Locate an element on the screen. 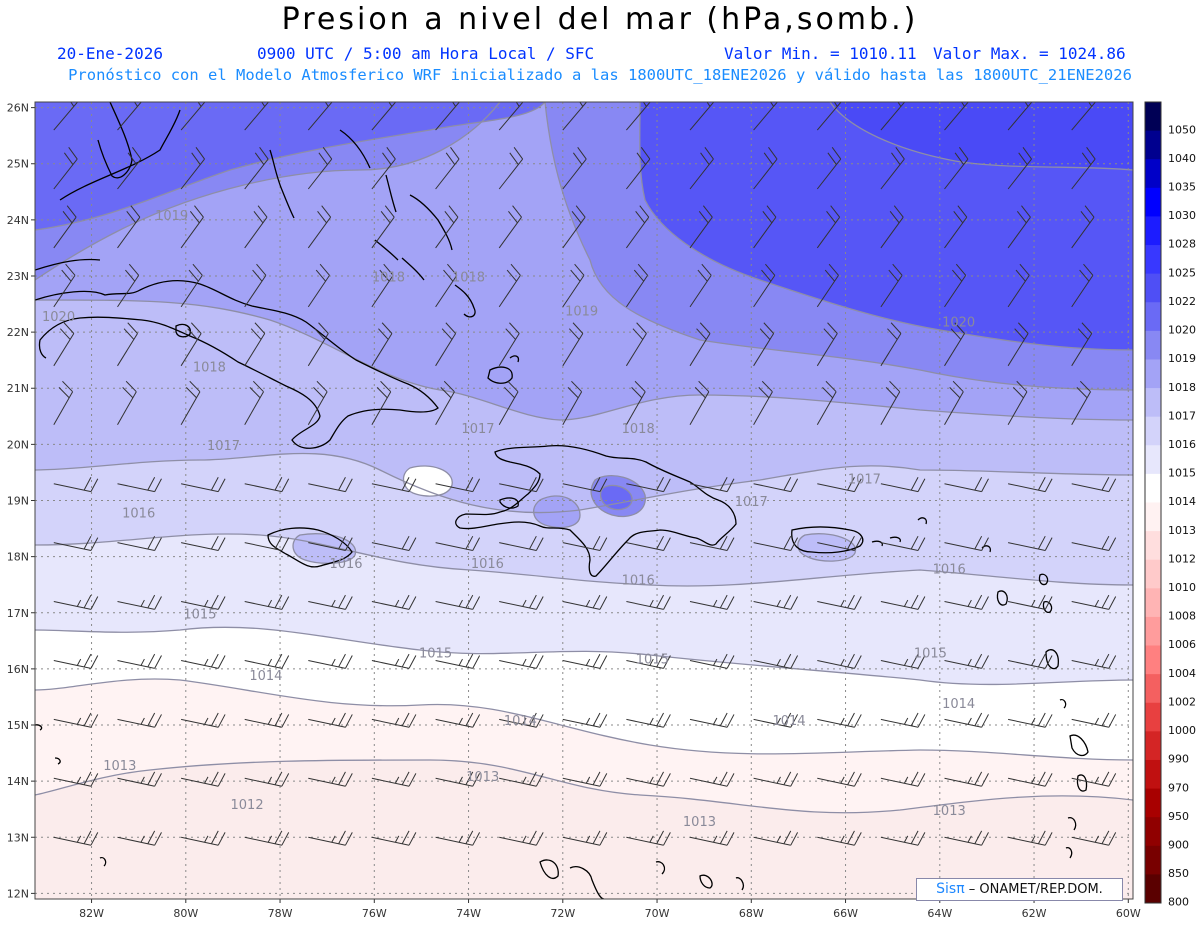 This screenshot has width=1200, height=927. contour-label: 1016 is located at coordinates (949, 569).